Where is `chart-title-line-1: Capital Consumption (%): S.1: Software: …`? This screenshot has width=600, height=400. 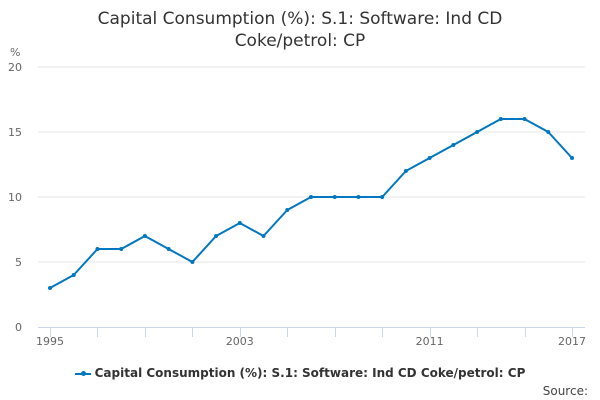
chart-title-line-1: Capital Consumption (%): S.1: Software: … is located at coordinates (300, 19).